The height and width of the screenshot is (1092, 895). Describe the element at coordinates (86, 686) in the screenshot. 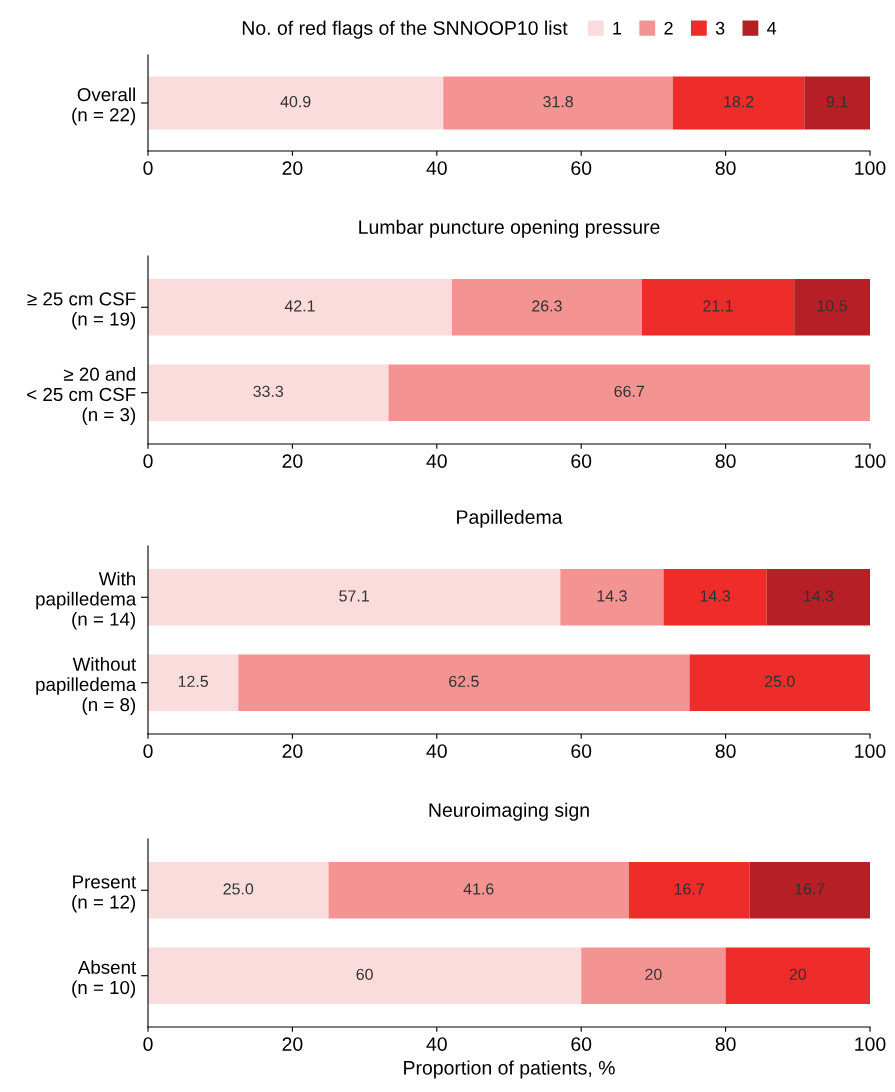

I see `y-tick-label: Without papilledema (n = 8)` at that location.